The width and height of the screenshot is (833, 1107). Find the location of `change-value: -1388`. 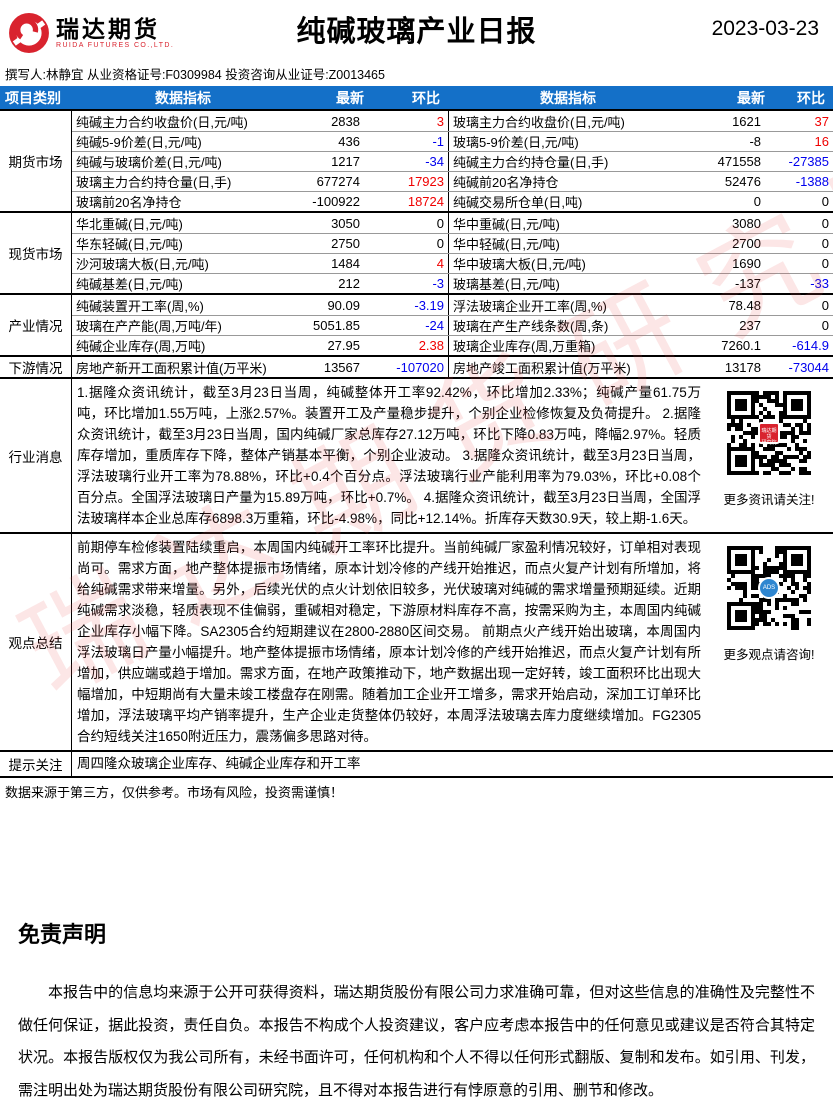

change-value: -1388 is located at coordinates (812, 181).